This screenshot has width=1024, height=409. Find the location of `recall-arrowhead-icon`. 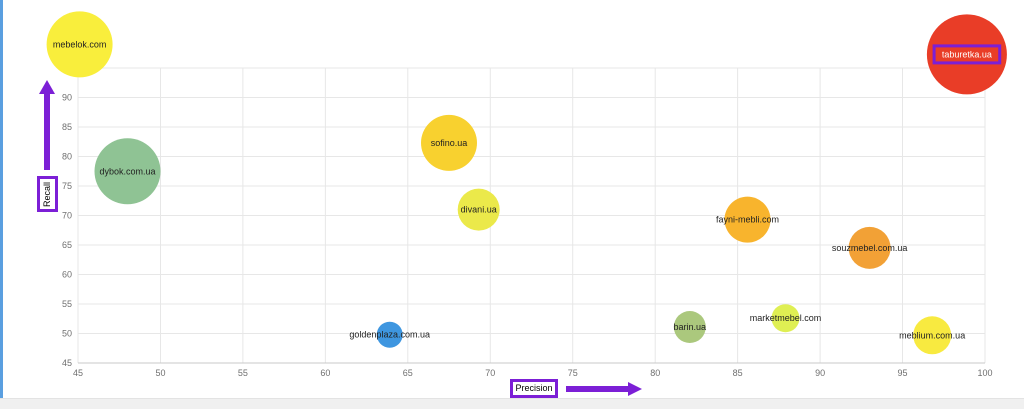

recall-arrowhead-icon is located at coordinates (47, 87).